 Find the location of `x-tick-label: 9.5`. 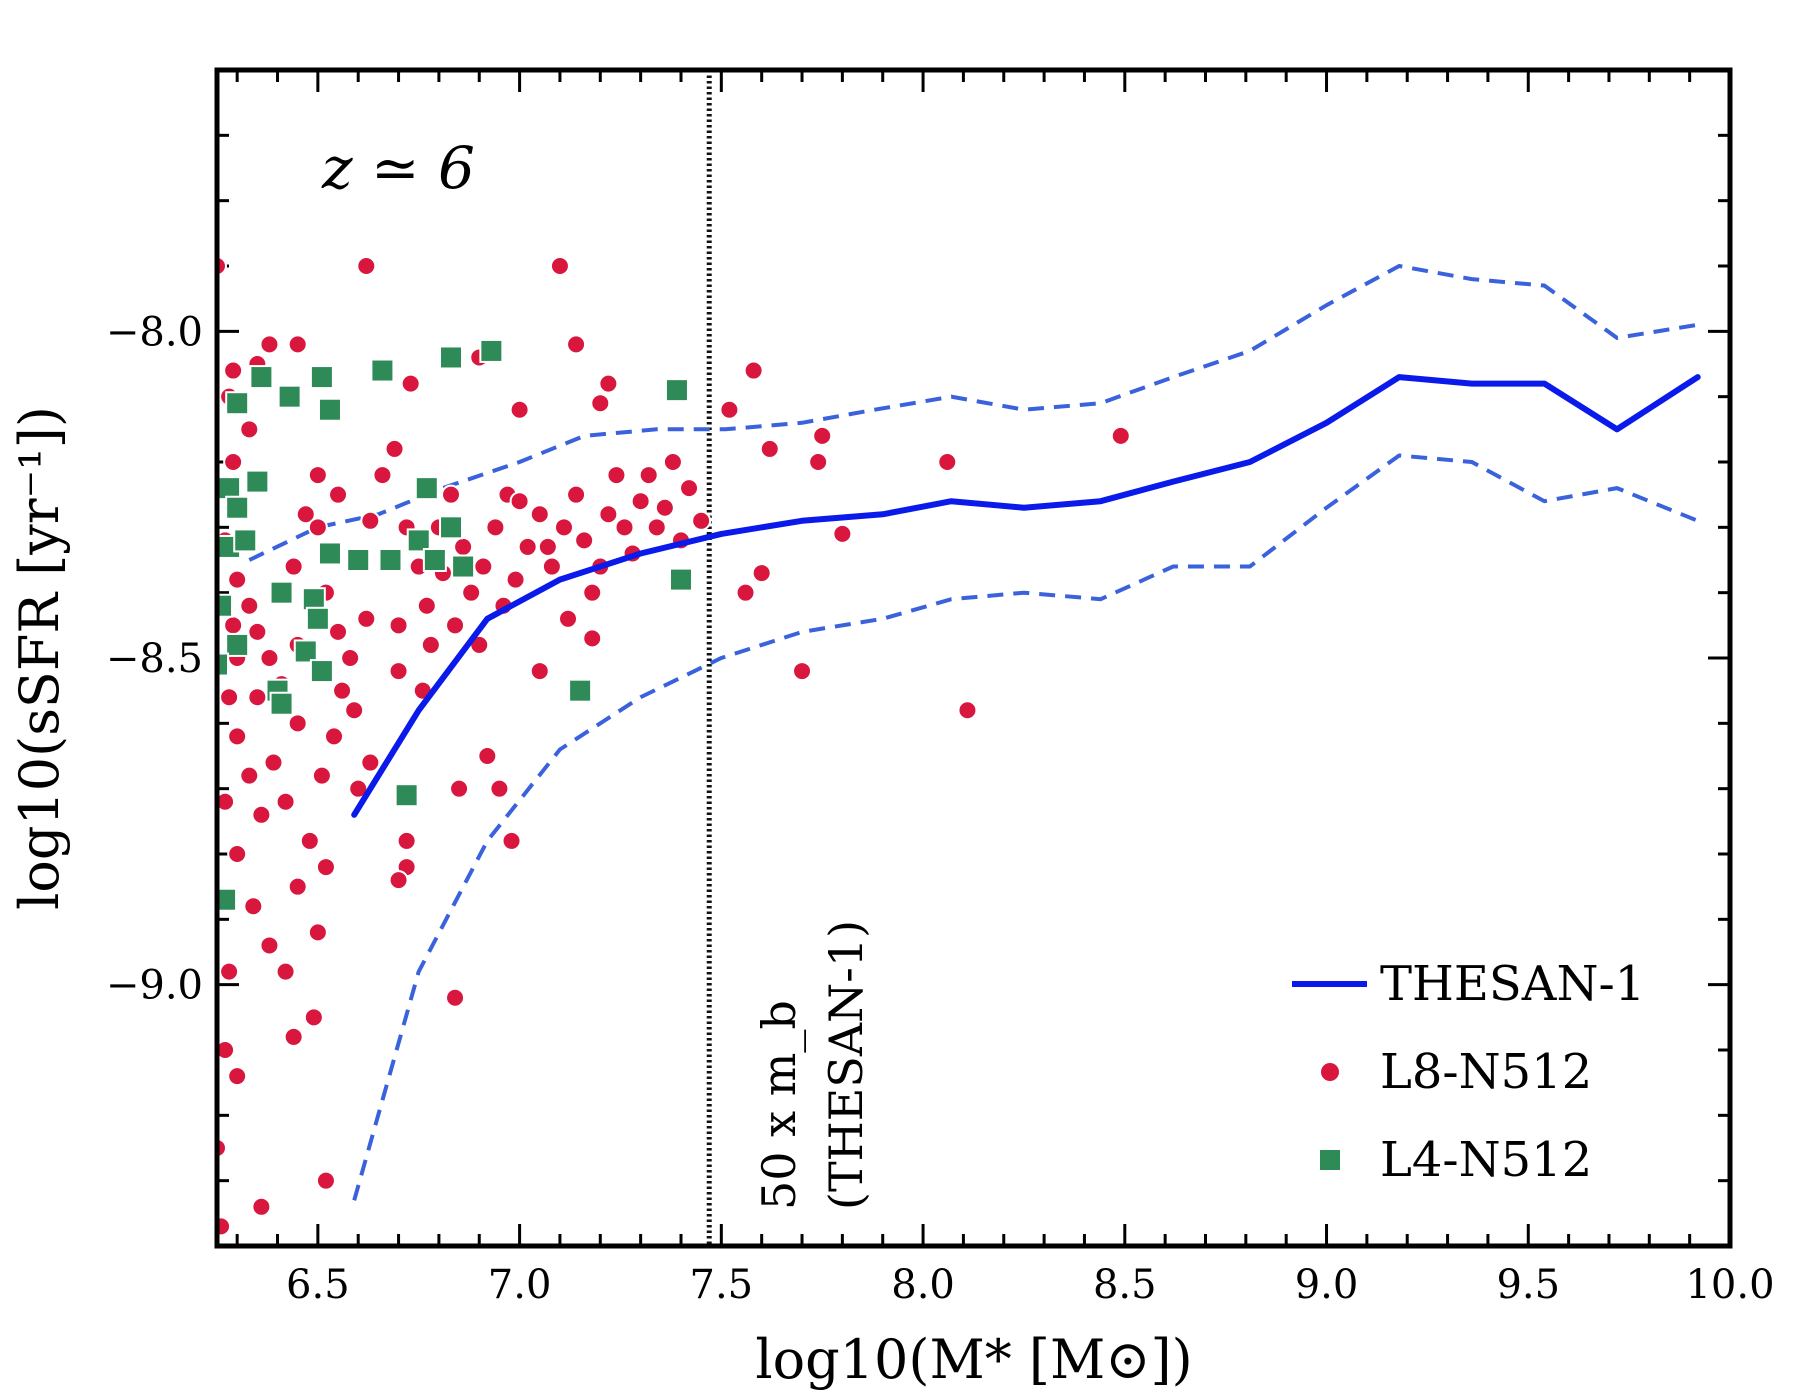

x-tick-label: 9.5 is located at coordinates (1528, 1285).